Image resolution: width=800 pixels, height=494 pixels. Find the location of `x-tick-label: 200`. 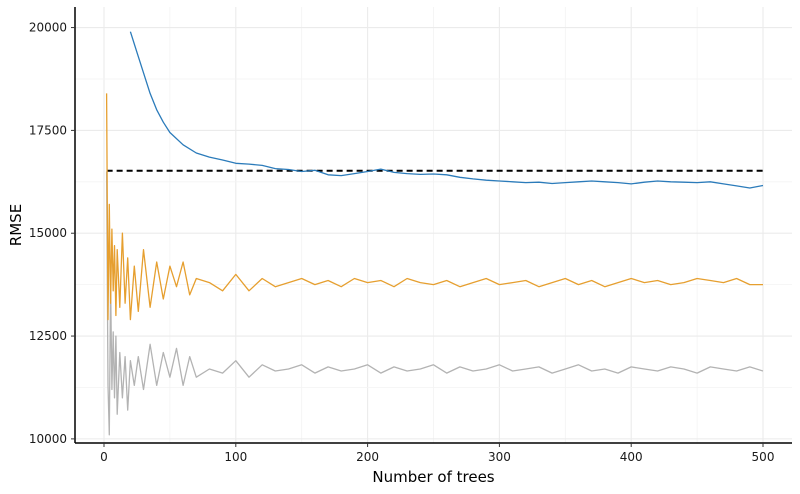

x-tick-label: 200 is located at coordinates (367, 457).